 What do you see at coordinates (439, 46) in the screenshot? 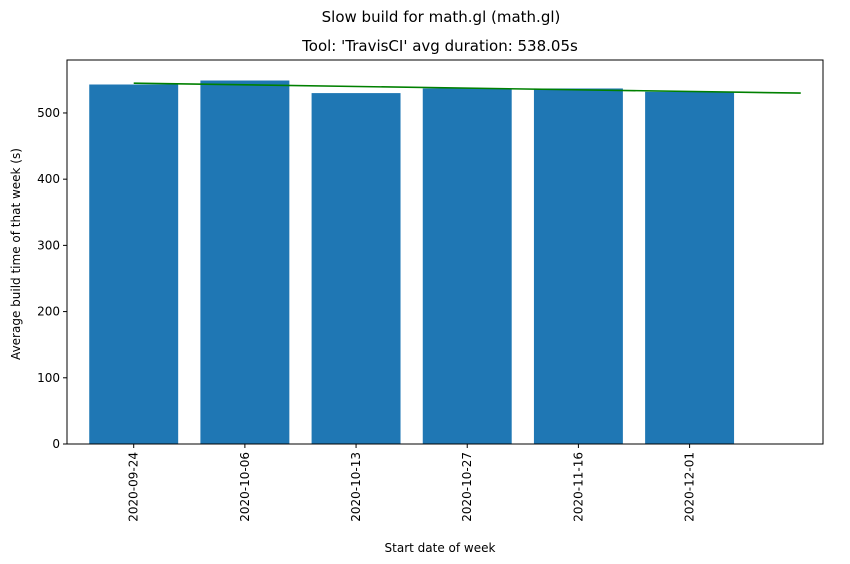
I see `chart-title: Tool: 'TravisCI' avg duration: 538.05s` at bounding box center [439, 46].